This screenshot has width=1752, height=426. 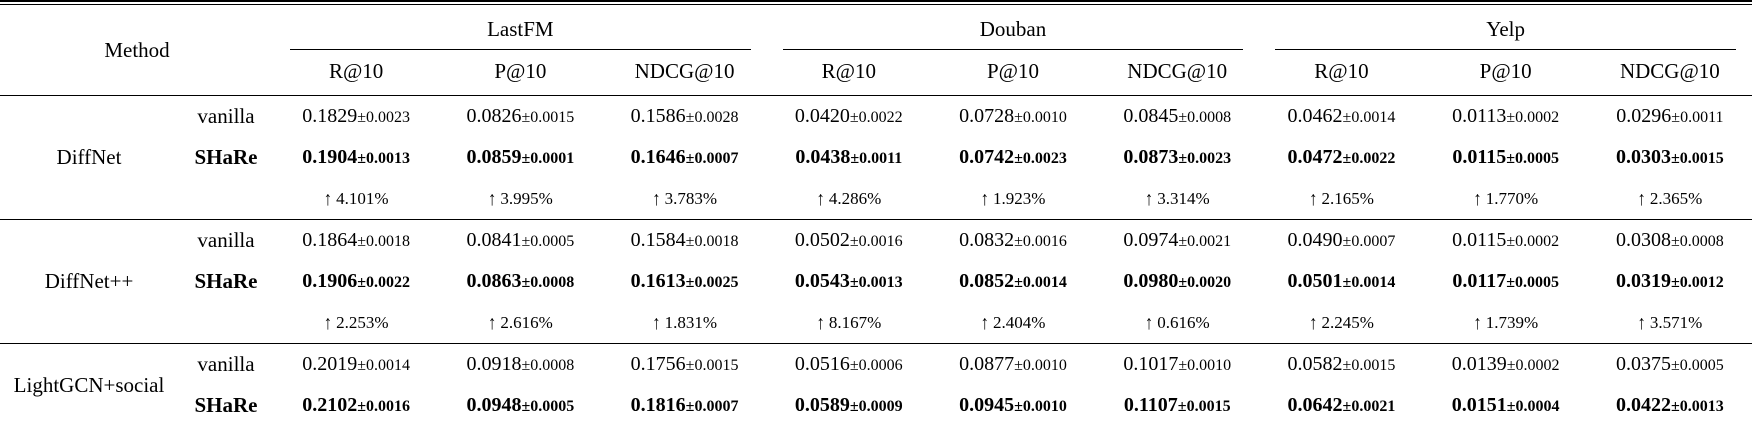 I want to click on metric-mean: 0.0859, so click(x=494, y=157).